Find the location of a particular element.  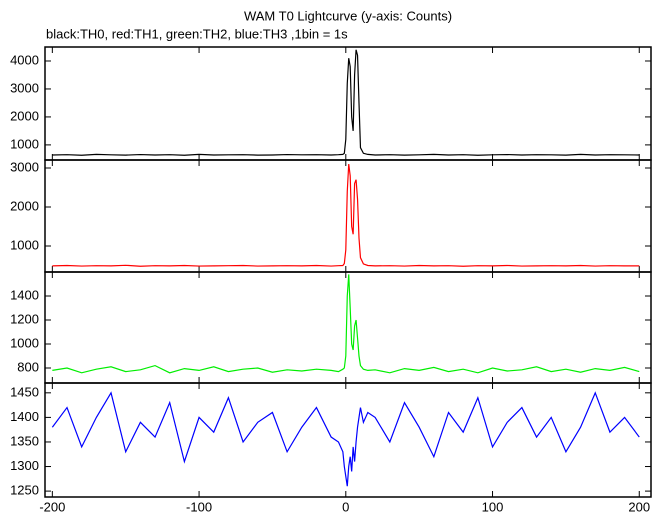

y-tick-label: 1250 is located at coordinates (24, 490).